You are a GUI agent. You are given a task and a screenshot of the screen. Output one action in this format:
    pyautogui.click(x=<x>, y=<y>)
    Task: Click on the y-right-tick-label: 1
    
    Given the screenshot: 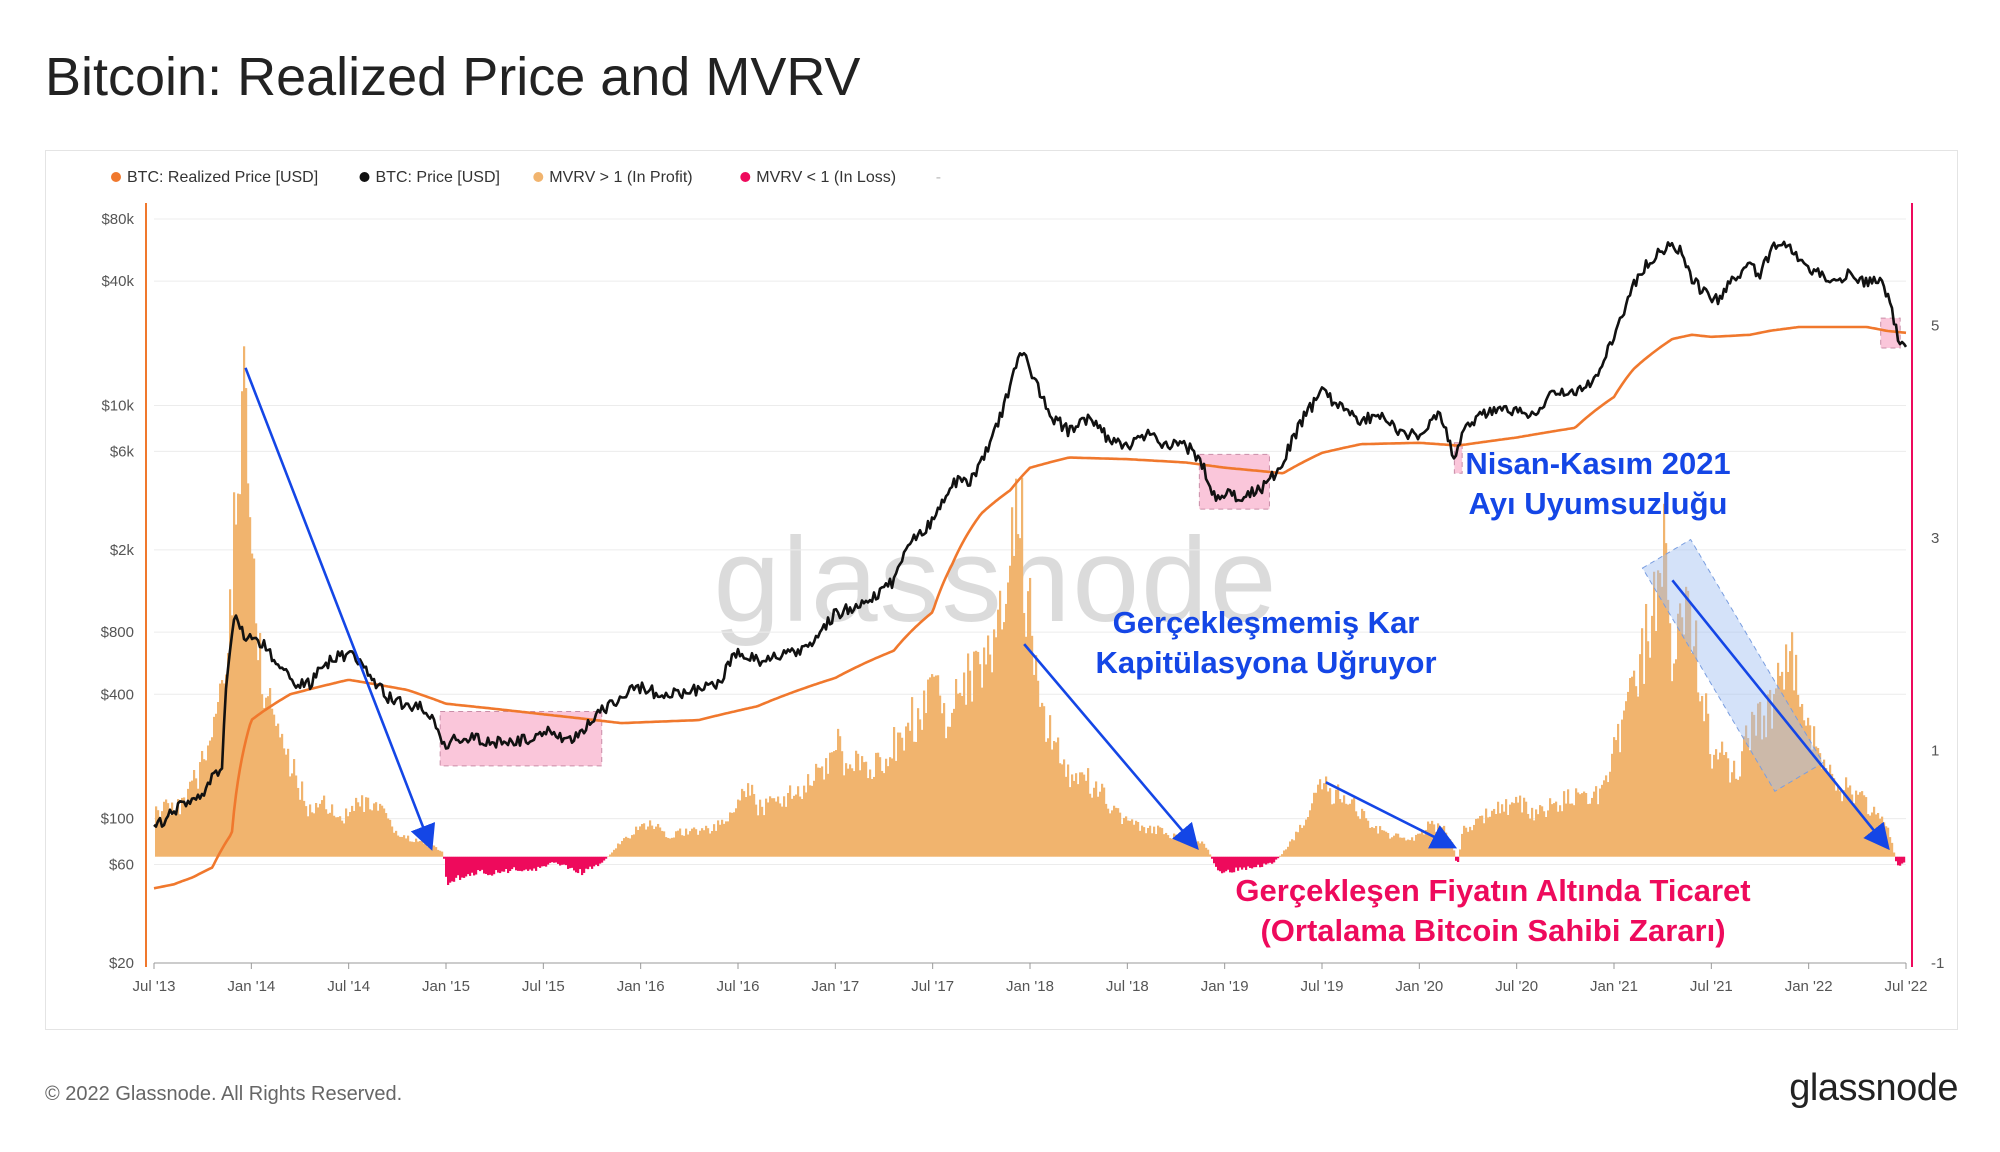 What is the action you would take?
    pyautogui.click(x=1935, y=750)
    